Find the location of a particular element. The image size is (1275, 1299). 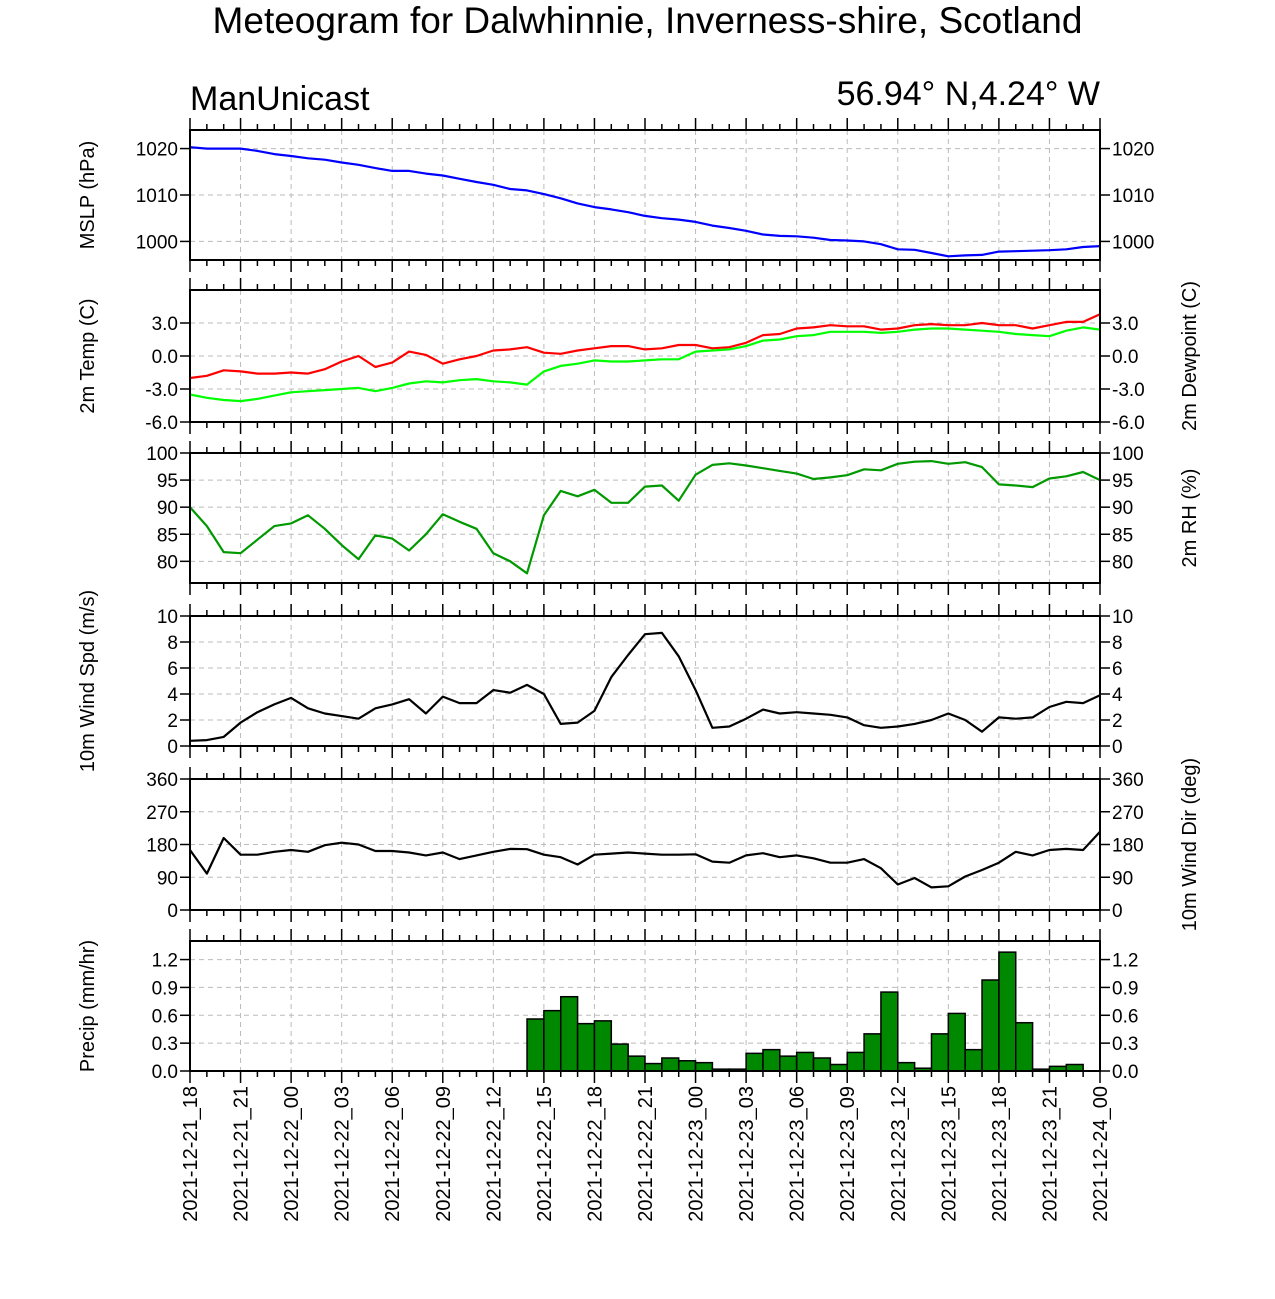

time-label: 2021-12-23_18 is located at coordinates (1000, 1154).